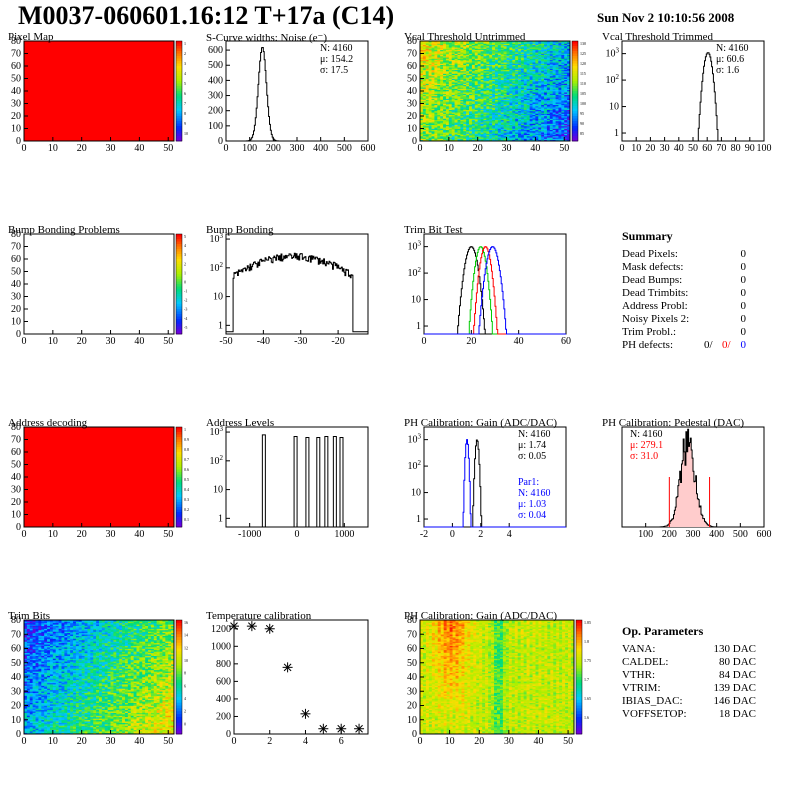  I want to click on summary-label: Noisy Pixels 2:, so click(655, 319).